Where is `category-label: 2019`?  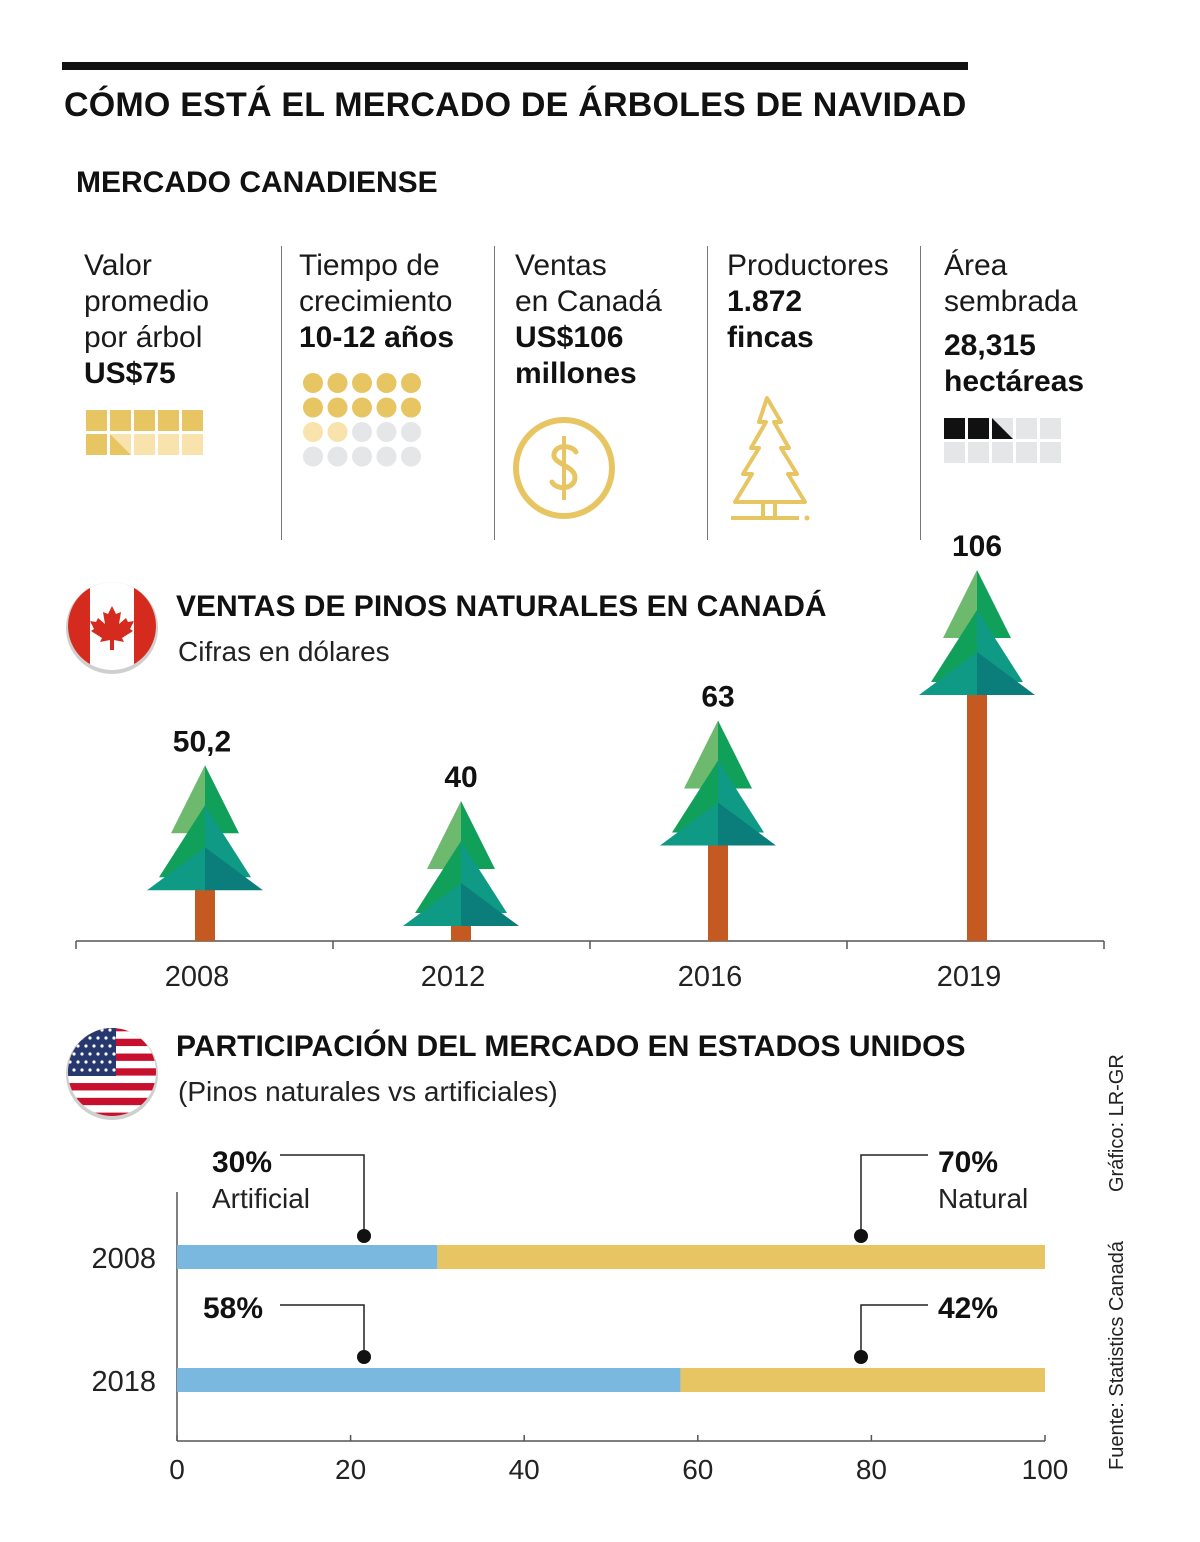
category-label: 2019 is located at coordinates (969, 977).